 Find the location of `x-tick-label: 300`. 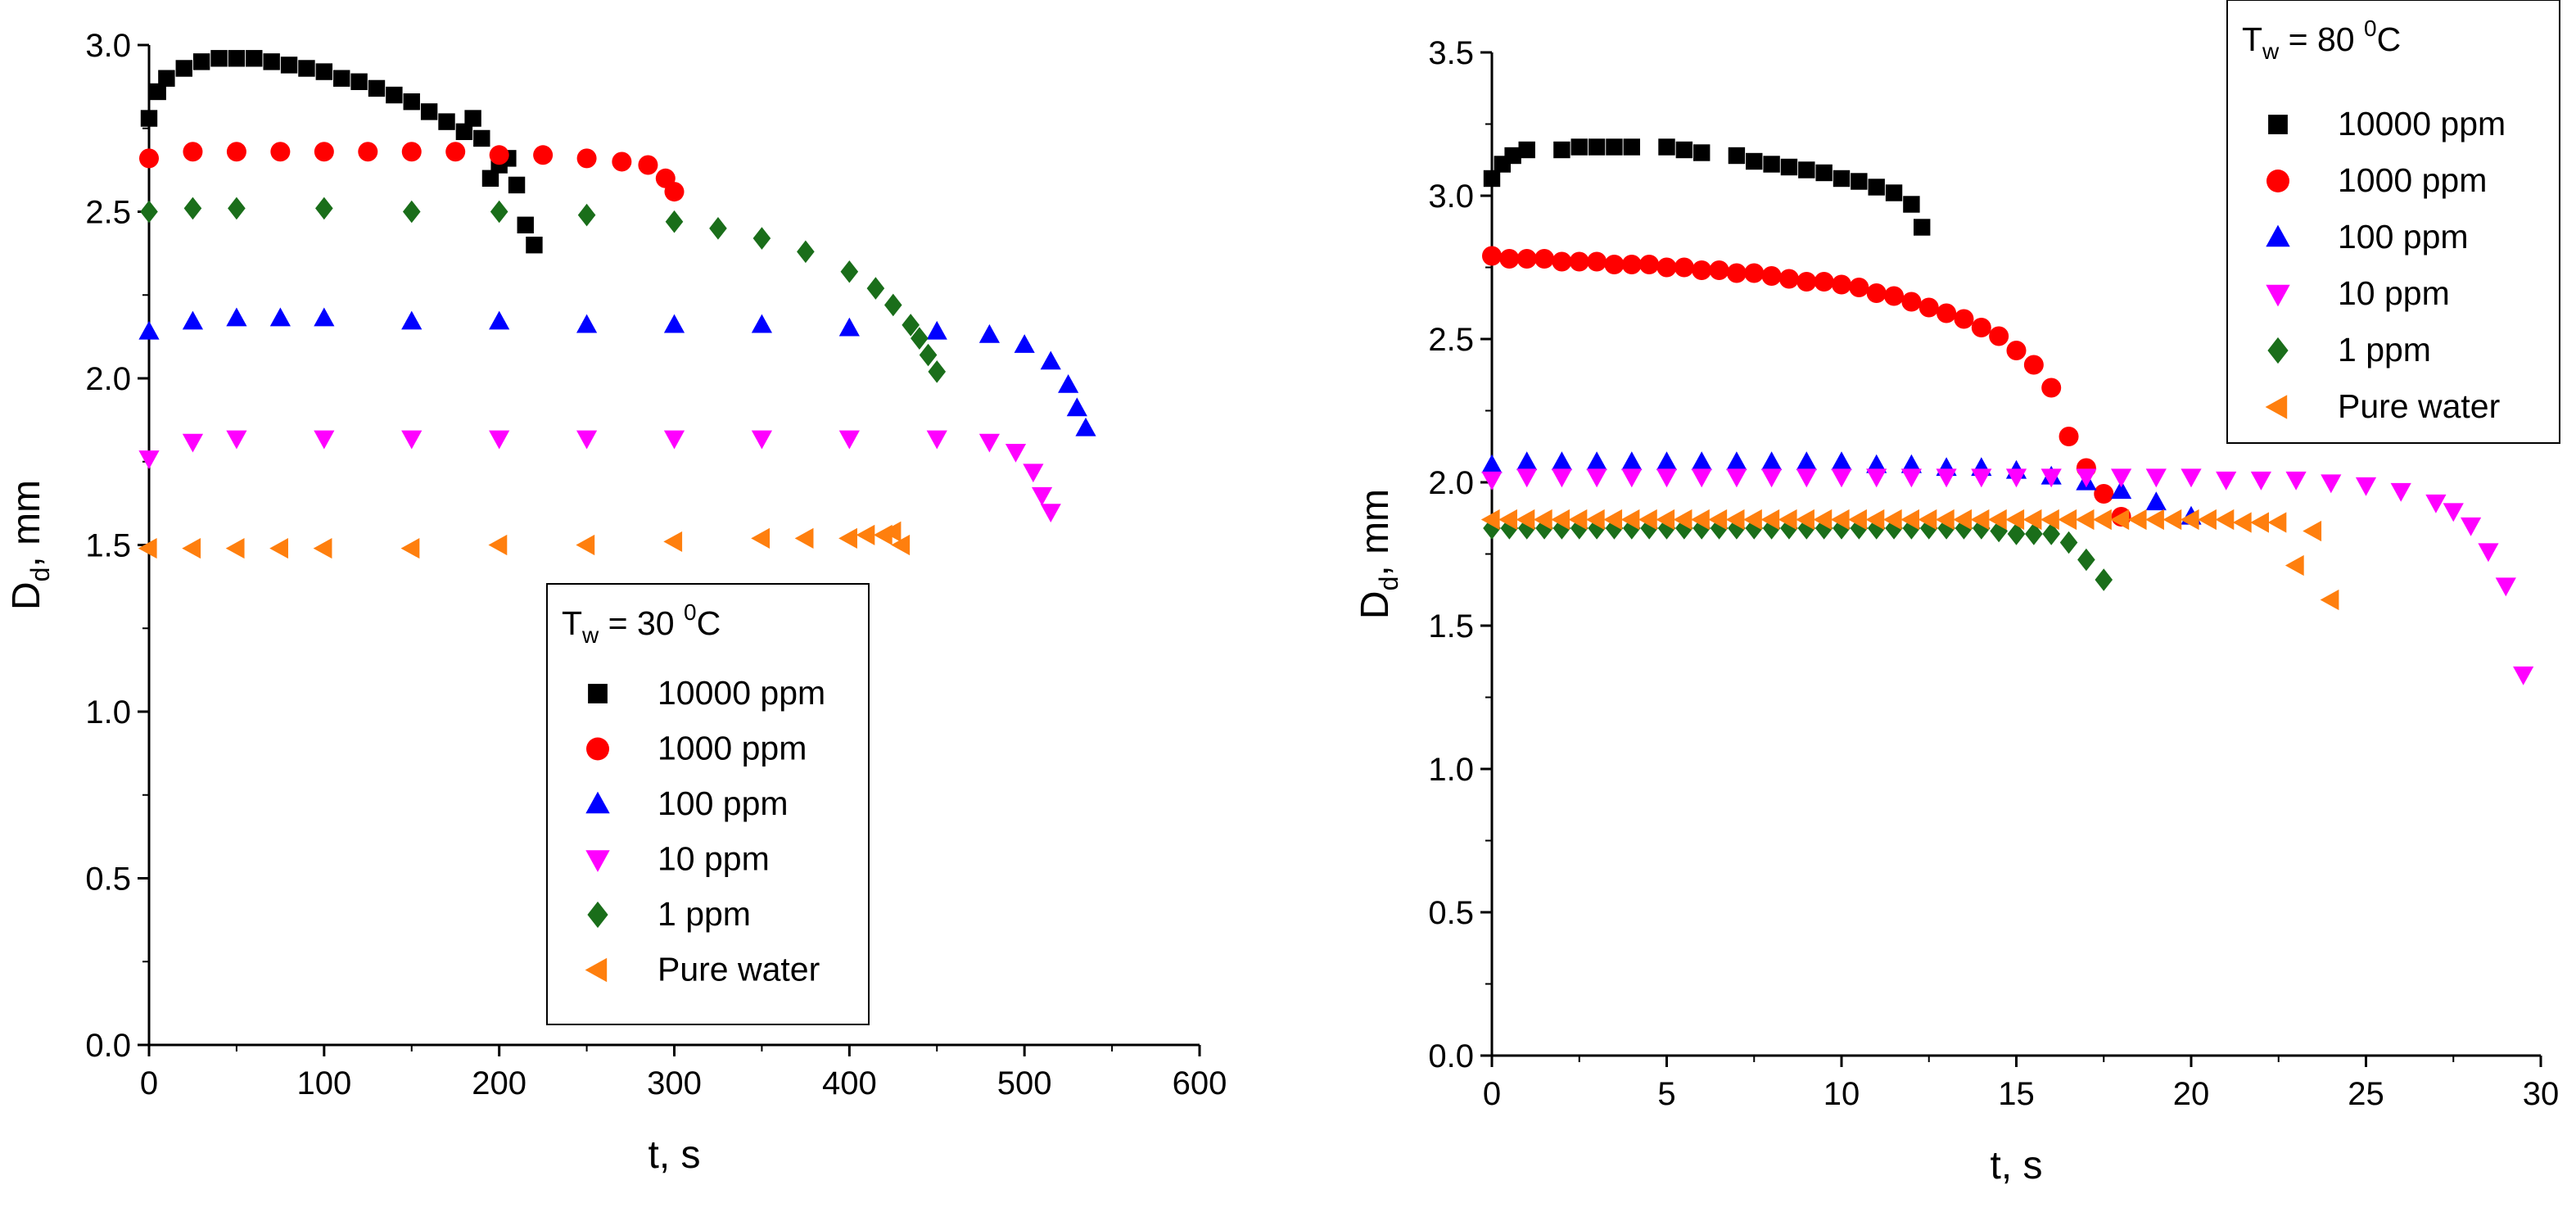

x-tick-label: 300 is located at coordinates (674, 1083).